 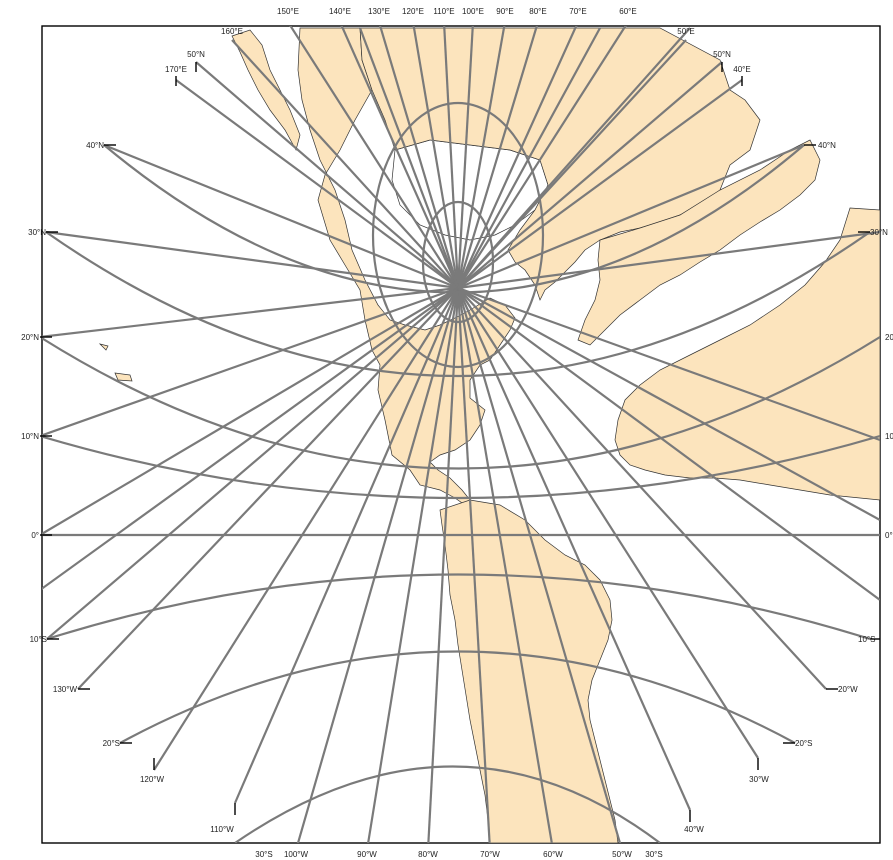 I want to click on pacific-islands, so click(x=115, y=362).